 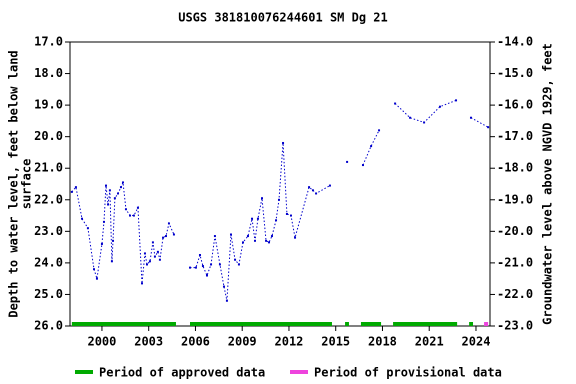 What do you see at coordinates (515, 294) in the screenshot?
I see `y2-tick-label: -22.0` at bounding box center [515, 294].